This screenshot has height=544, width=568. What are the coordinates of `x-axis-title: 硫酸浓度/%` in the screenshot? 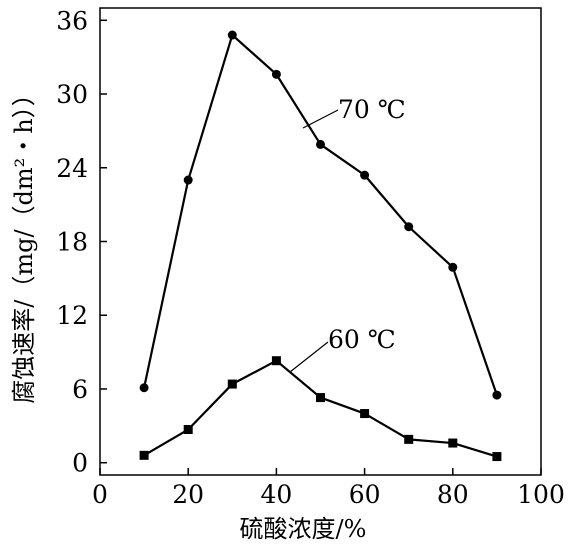 It's located at (303, 529).